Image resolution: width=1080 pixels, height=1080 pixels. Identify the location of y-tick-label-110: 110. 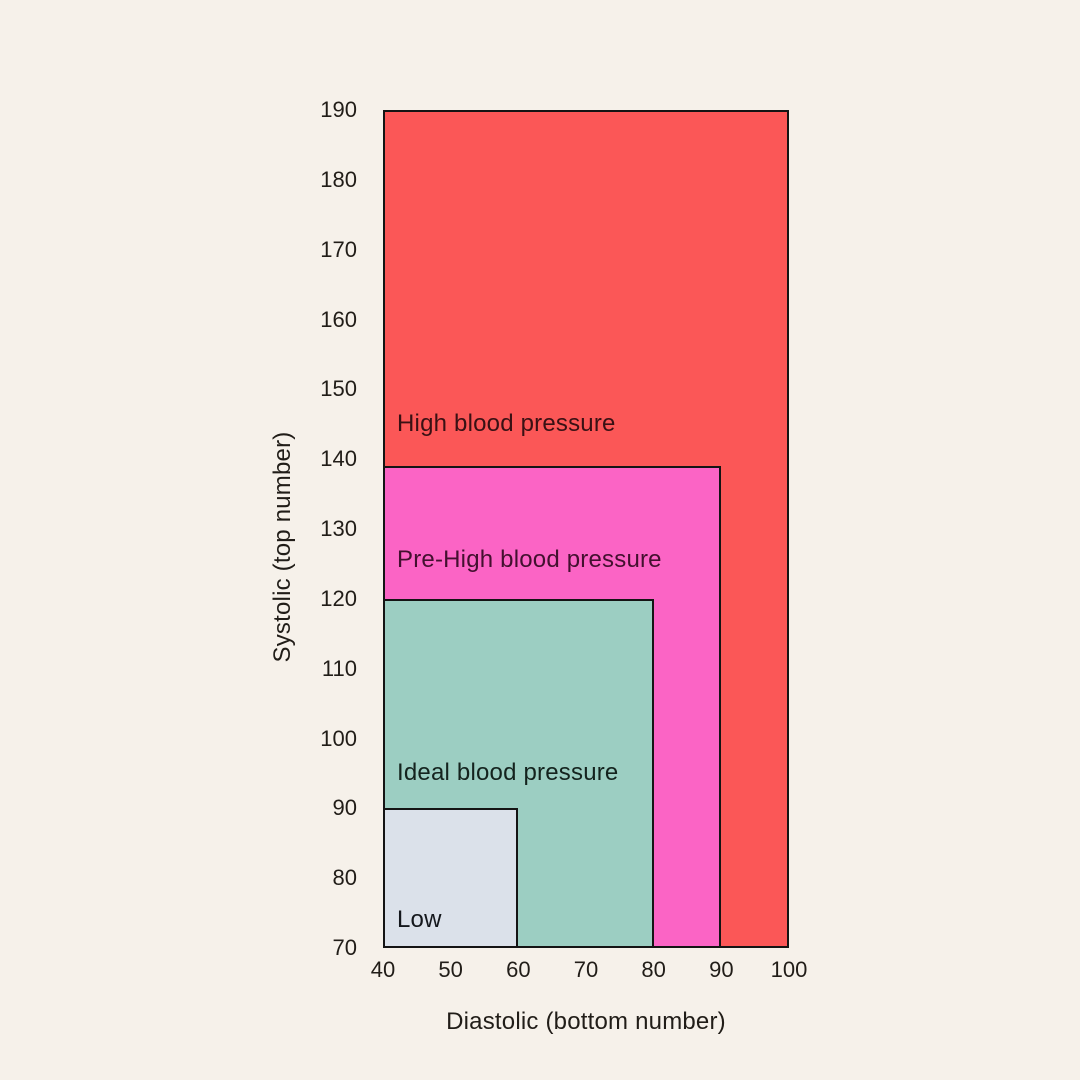
(339, 668).